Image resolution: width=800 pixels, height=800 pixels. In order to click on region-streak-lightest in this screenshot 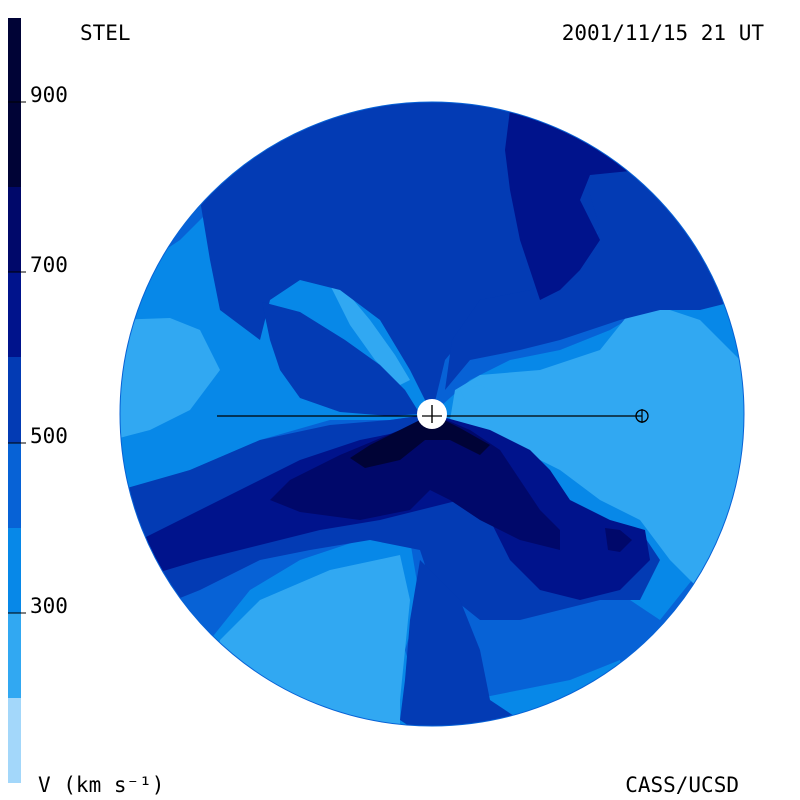, I will do `click(370, 335)`.